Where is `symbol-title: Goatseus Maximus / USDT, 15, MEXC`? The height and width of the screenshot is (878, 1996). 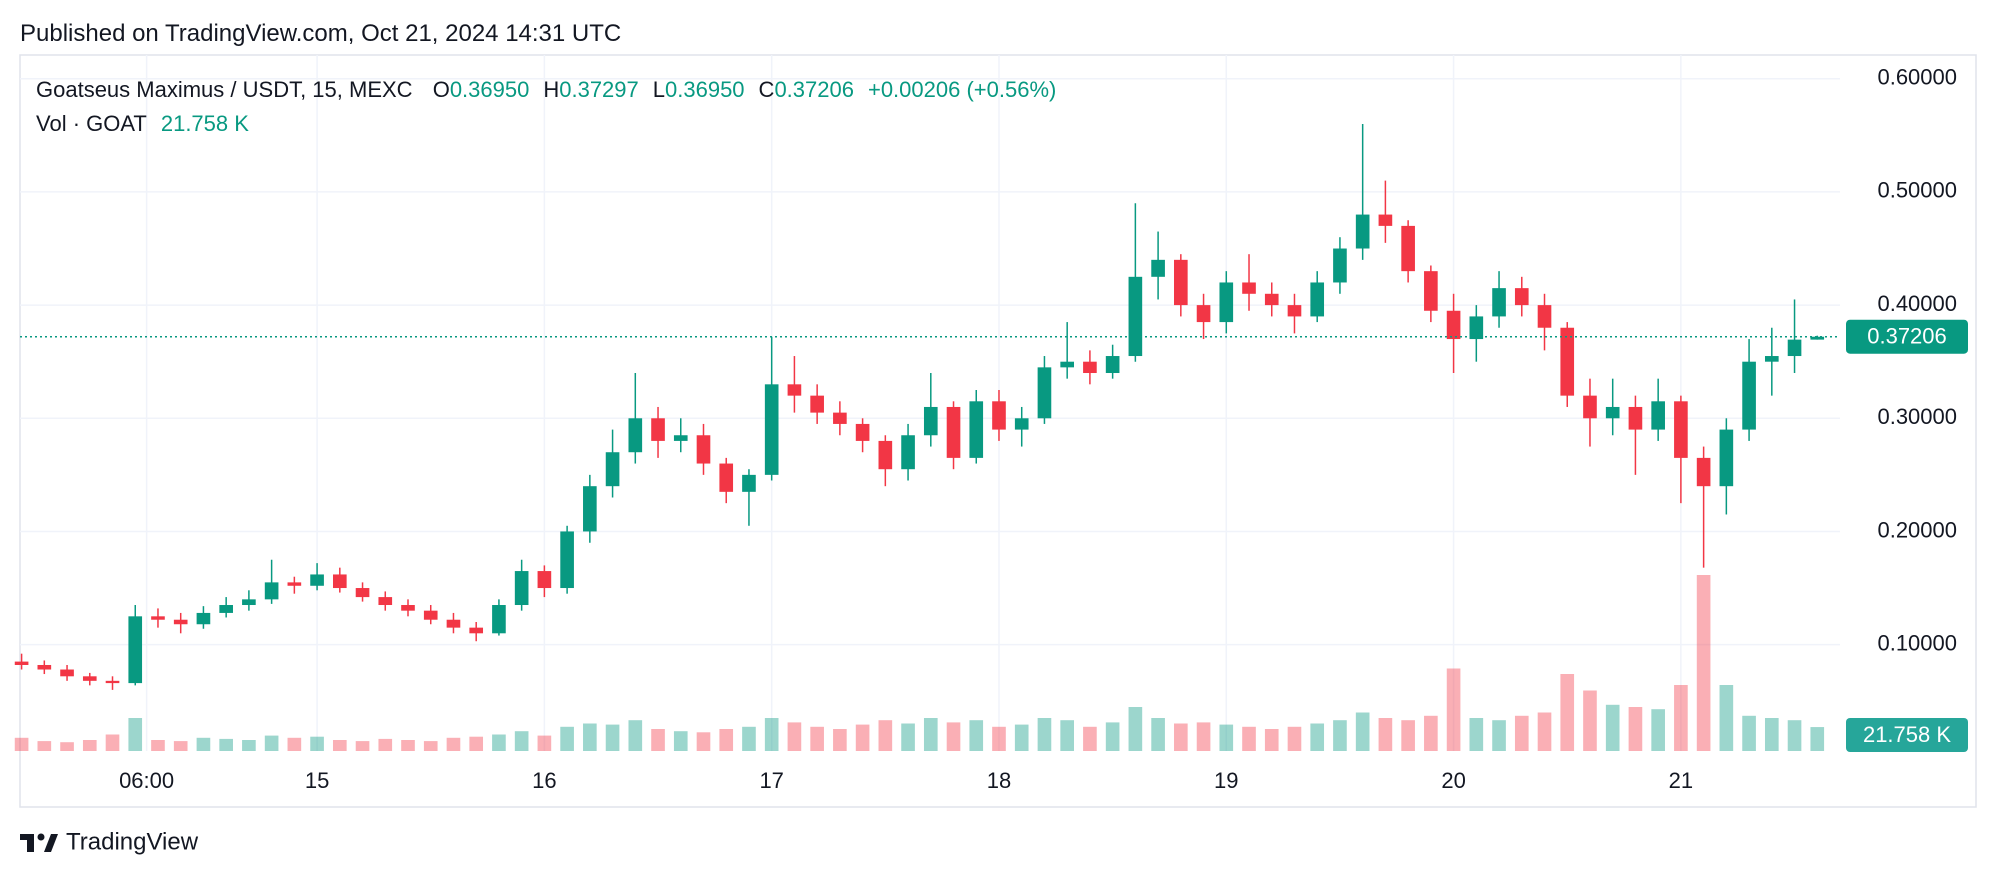
symbol-title: Goatseus Maximus / USDT, 15, MEXC is located at coordinates (224, 89).